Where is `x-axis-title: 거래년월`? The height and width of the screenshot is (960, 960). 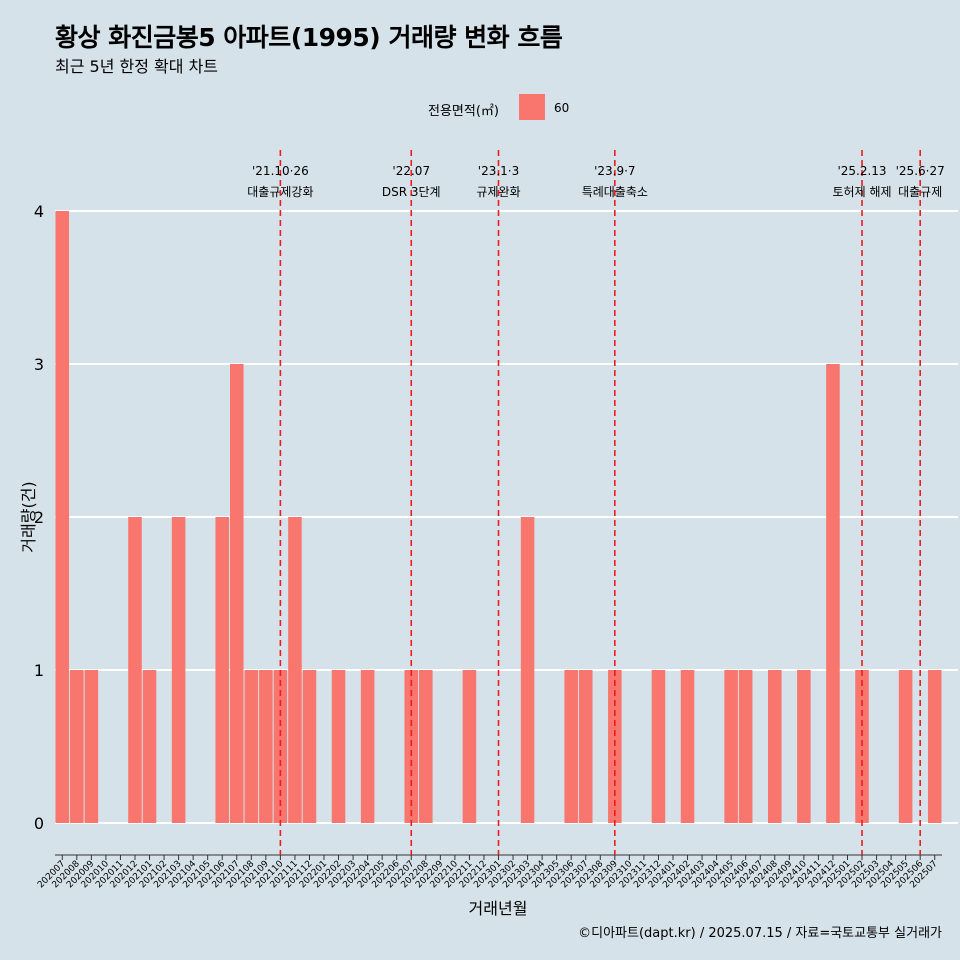 x-axis-title: 거래년월 is located at coordinates (498, 908).